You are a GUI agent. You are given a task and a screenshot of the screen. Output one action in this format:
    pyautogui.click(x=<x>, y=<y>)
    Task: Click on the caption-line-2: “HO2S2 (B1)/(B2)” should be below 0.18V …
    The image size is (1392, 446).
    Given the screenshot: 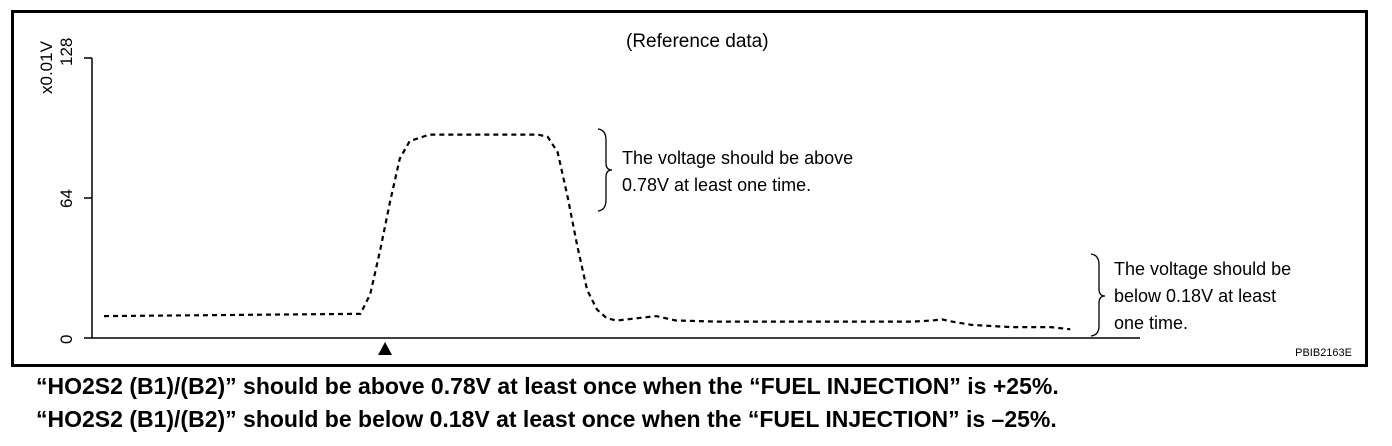 What is the action you would take?
    pyautogui.click(x=546, y=419)
    